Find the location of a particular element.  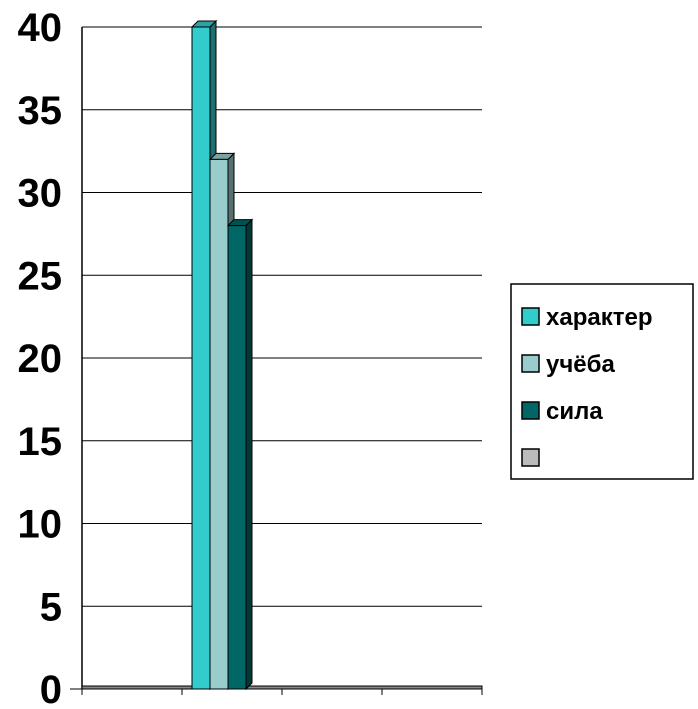

legend-label: учёба is located at coordinates (580, 364).